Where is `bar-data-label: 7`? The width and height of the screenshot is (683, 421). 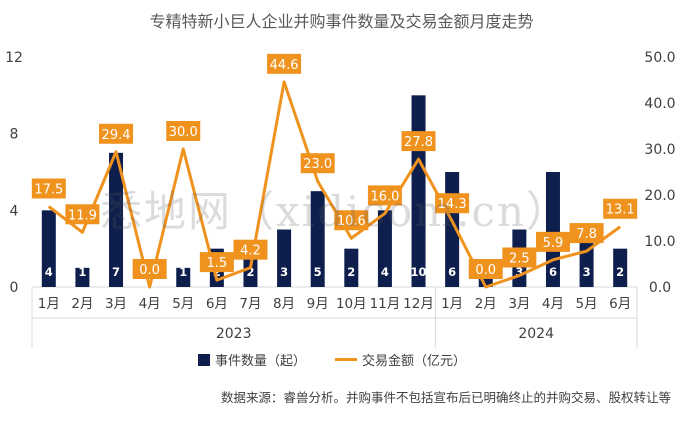
bar-data-label: 7 is located at coordinates (116, 272).